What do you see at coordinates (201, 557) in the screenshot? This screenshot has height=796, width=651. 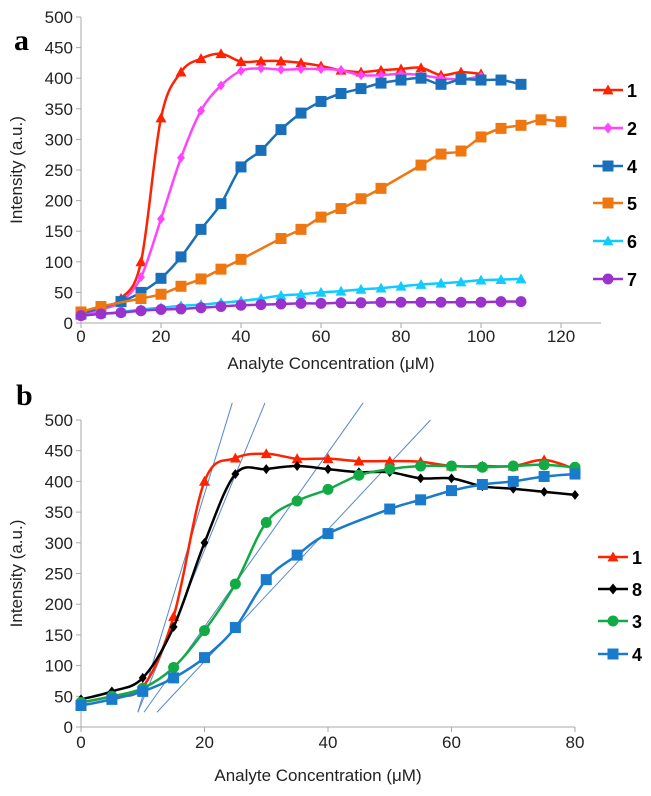 I see `tangent-line` at bounding box center [201, 557].